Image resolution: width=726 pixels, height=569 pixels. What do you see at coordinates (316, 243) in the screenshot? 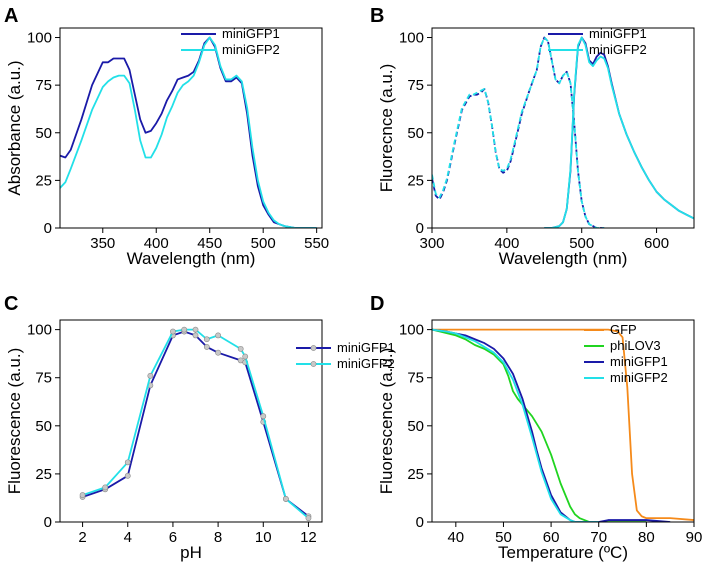
I see `x-tick-label: 550` at bounding box center [316, 243].